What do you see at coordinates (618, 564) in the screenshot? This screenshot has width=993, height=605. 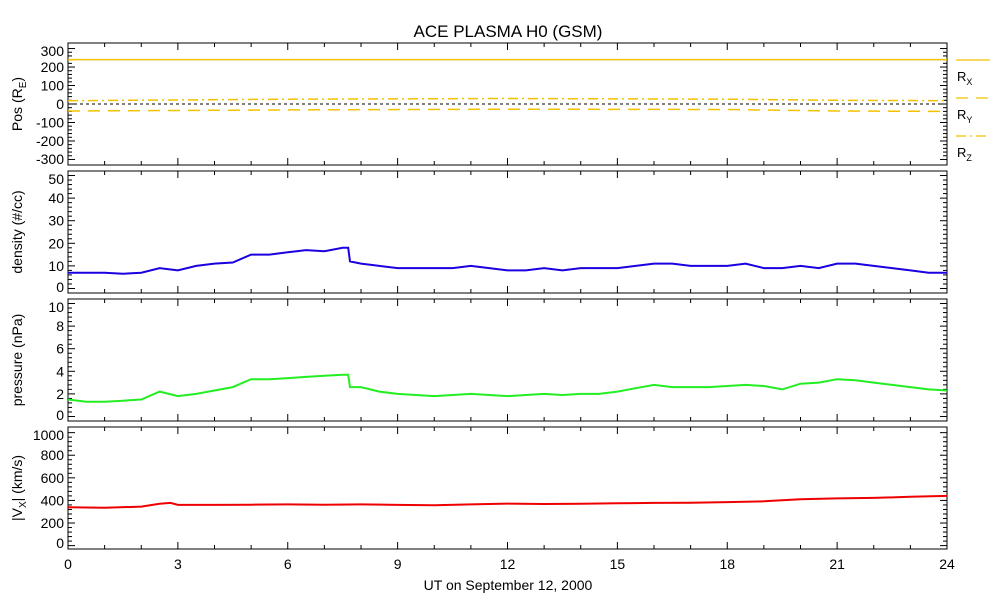 I see `x-tick-label: 15` at bounding box center [618, 564].